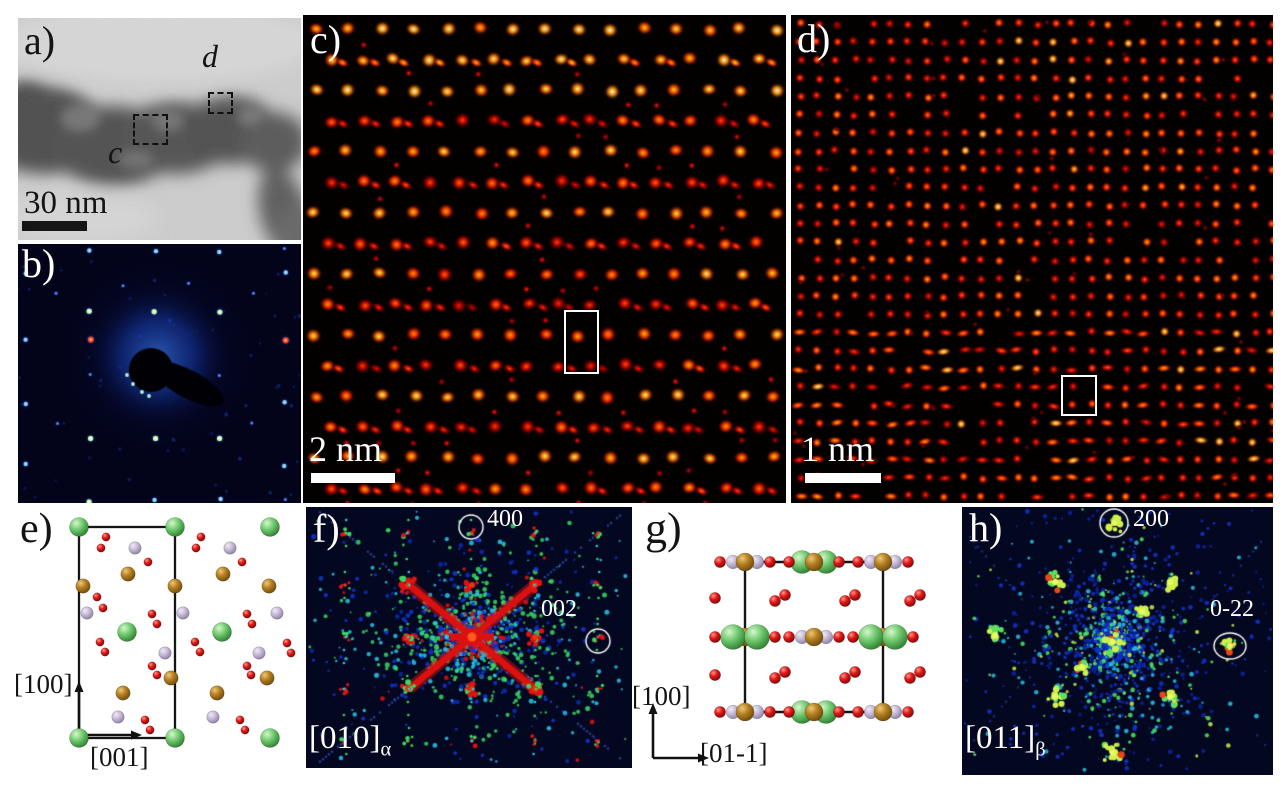  I want to click on panel-d-roi, so click(1079, 395).